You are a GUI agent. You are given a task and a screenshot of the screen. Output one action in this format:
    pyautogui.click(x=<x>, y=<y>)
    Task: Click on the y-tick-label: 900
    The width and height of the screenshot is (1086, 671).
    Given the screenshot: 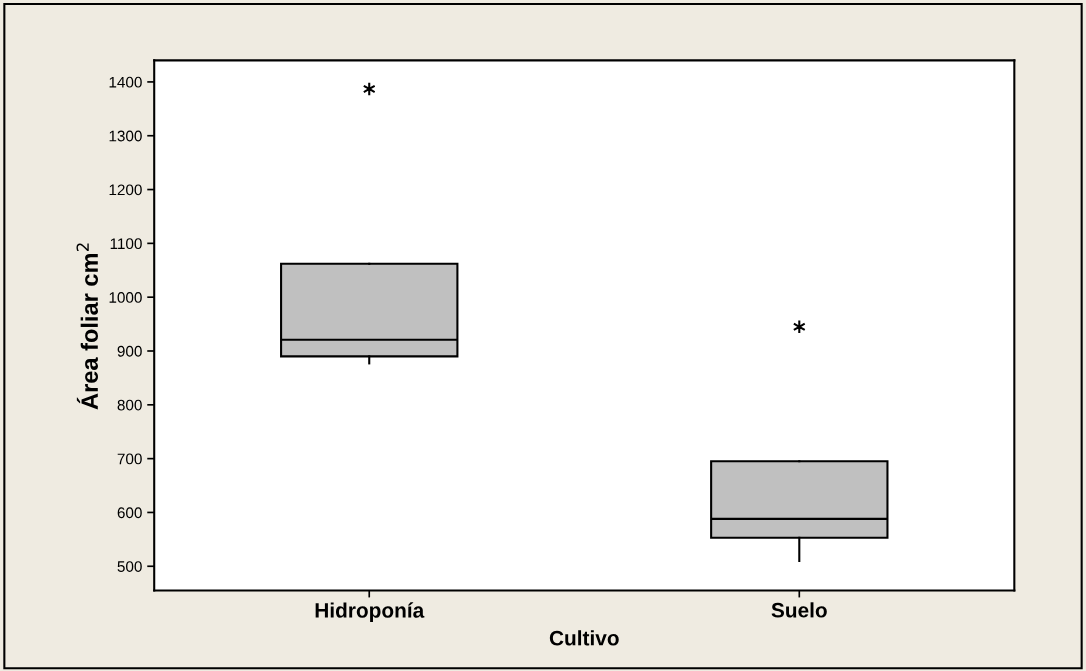 What is the action you would take?
    pyautogui.click(x=129, y=351)
    